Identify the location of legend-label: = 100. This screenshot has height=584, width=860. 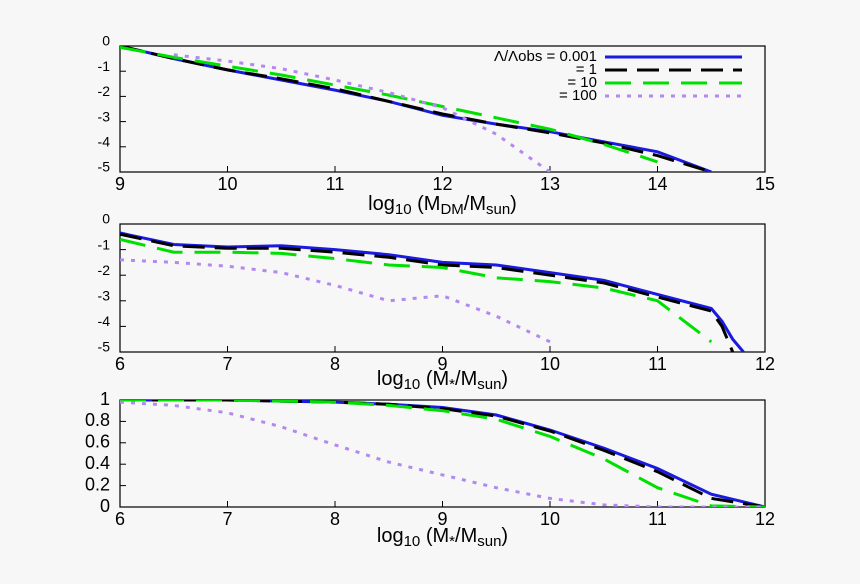
(578, 95).